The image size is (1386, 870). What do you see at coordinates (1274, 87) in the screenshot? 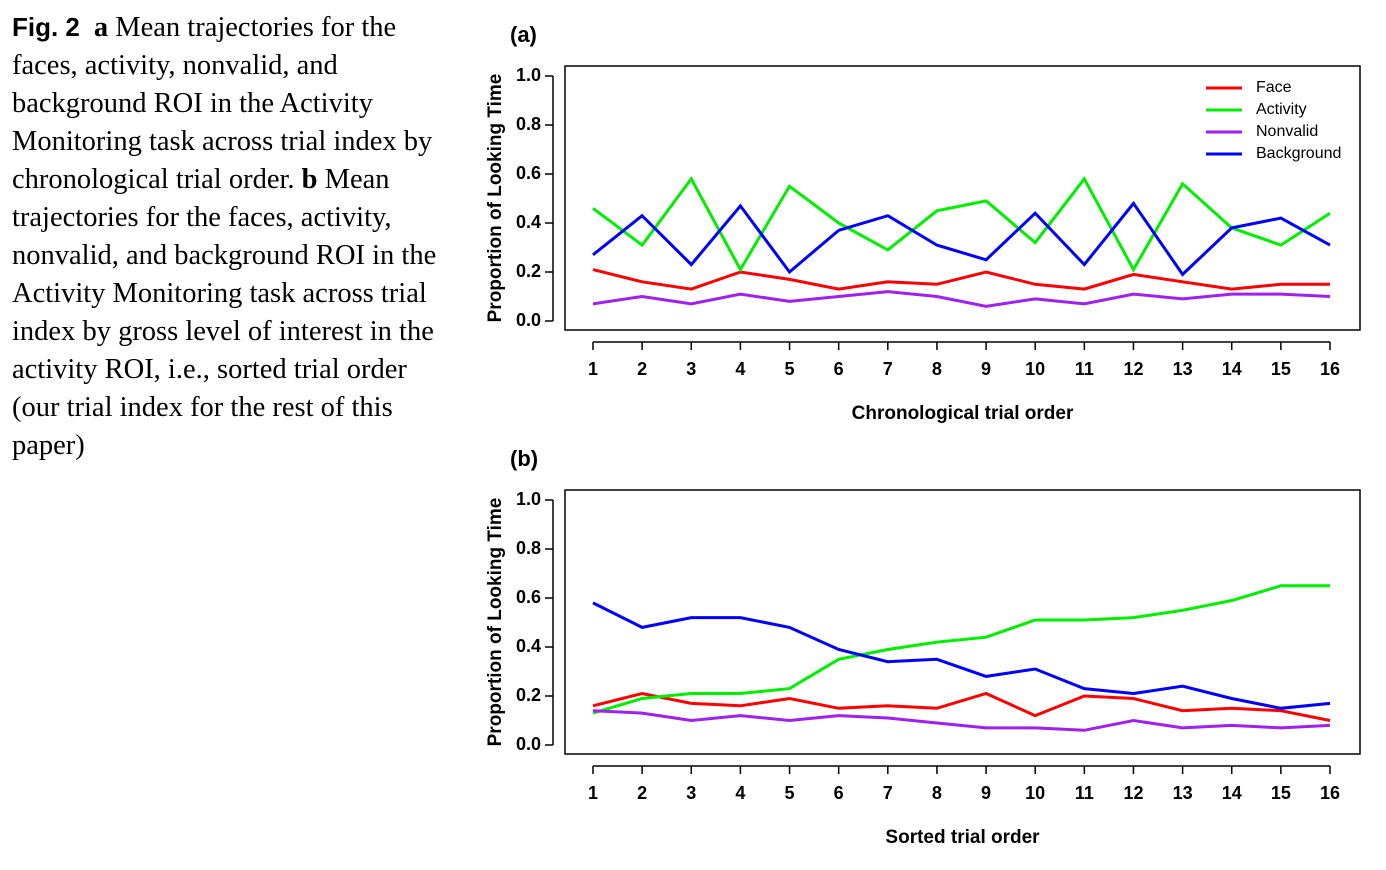
I see `legend-label-face: Face` at bounding box center [1274, 87].